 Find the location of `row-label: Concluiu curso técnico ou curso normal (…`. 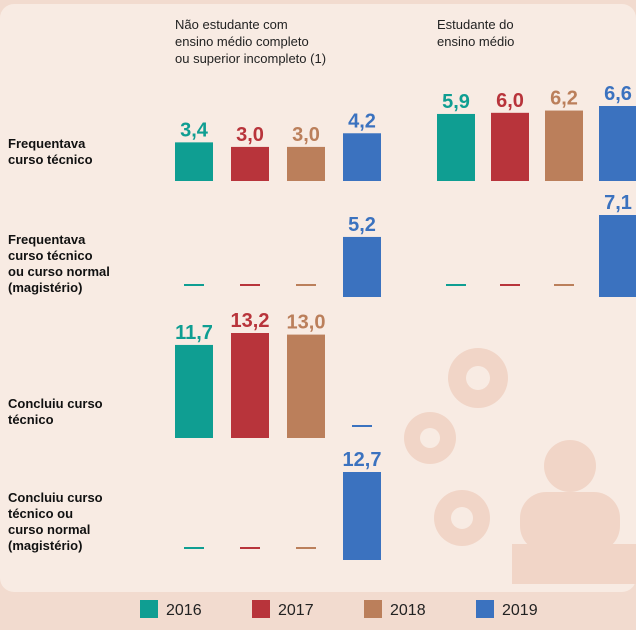

row-label: Concluiu curso técnico ou curso normal (… is located at coordinates (55, 521).